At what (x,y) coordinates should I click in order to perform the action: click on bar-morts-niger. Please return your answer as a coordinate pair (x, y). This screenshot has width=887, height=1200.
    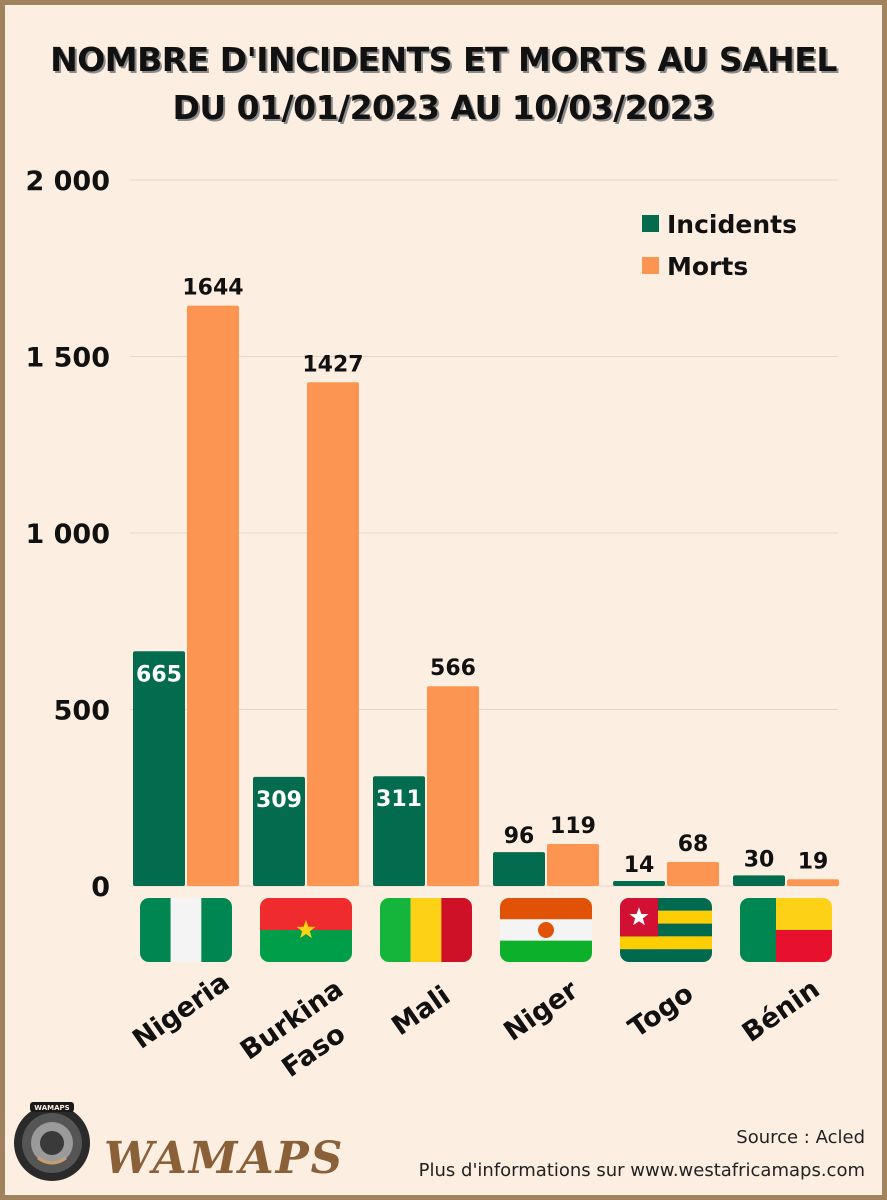
    Looking at the image, I should click on (573, 864).